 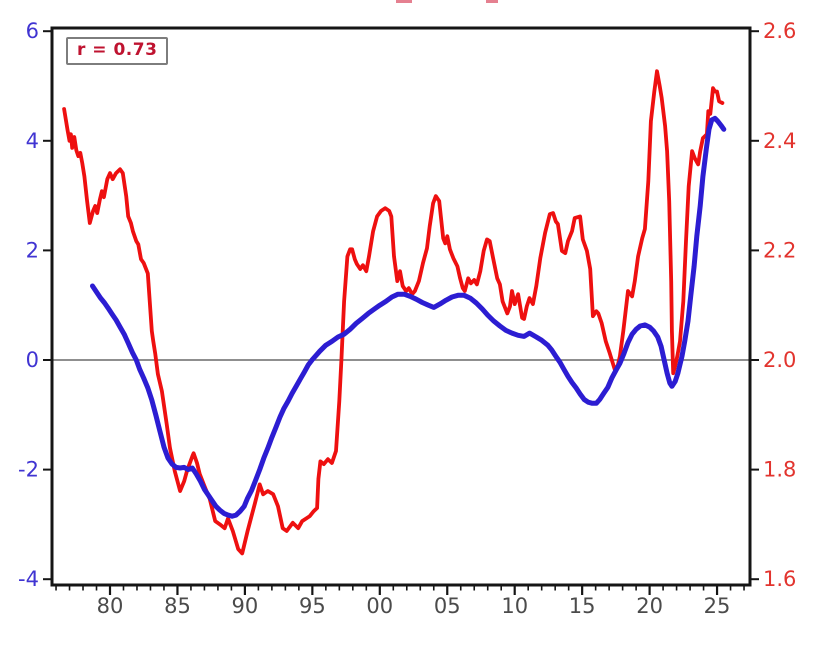 I want to click on left-axis-tick-label: 6, so click(x=32, y=31).